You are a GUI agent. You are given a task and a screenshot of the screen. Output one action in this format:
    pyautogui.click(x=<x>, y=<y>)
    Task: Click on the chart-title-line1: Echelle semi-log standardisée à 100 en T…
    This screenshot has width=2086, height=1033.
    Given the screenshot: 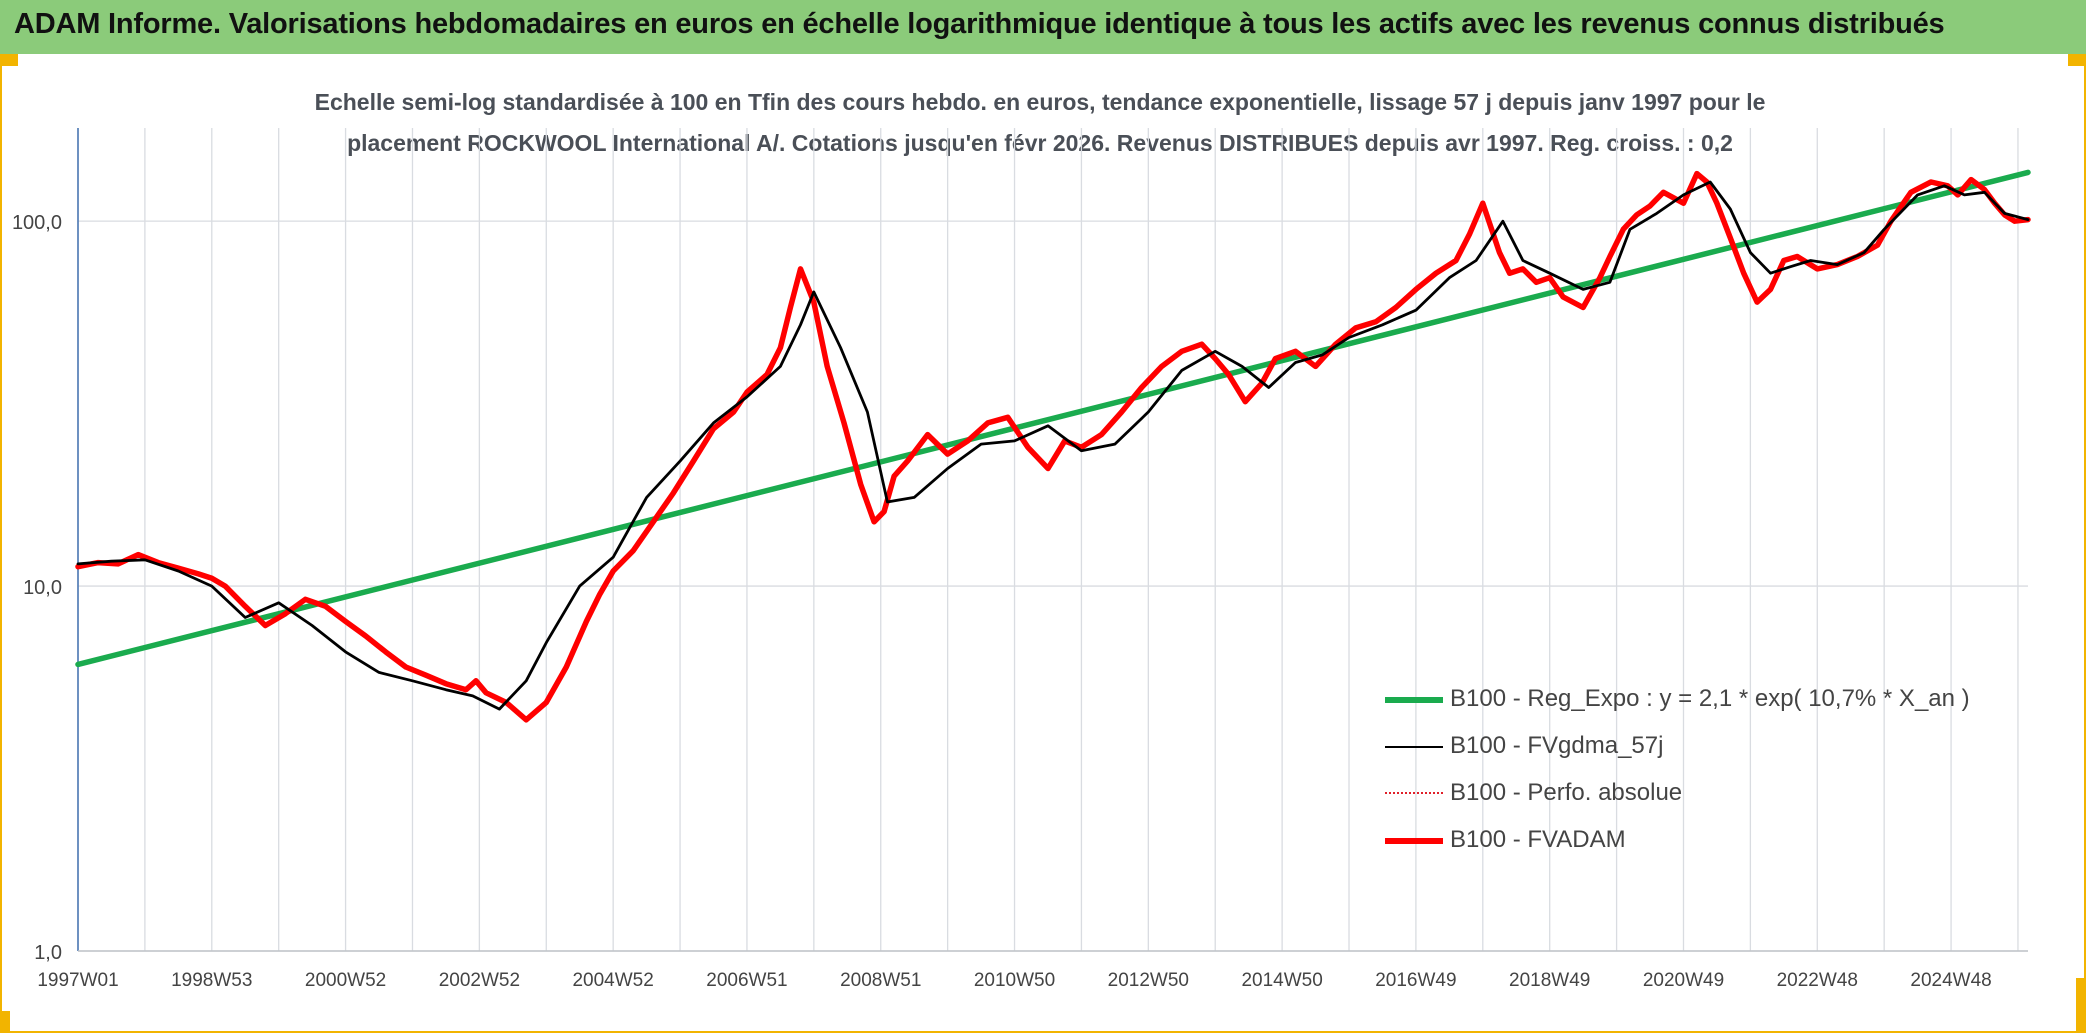 What is the action you would take?
    pyautogui.click(x=1040, y=102)
    